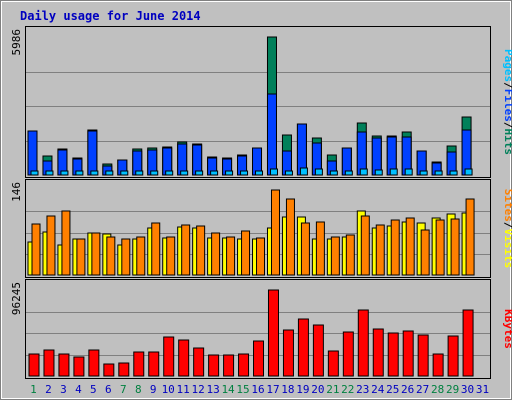 The width and height of the screenshot is (512, 400). I want to click on day-6-bars, so click(109, 370).